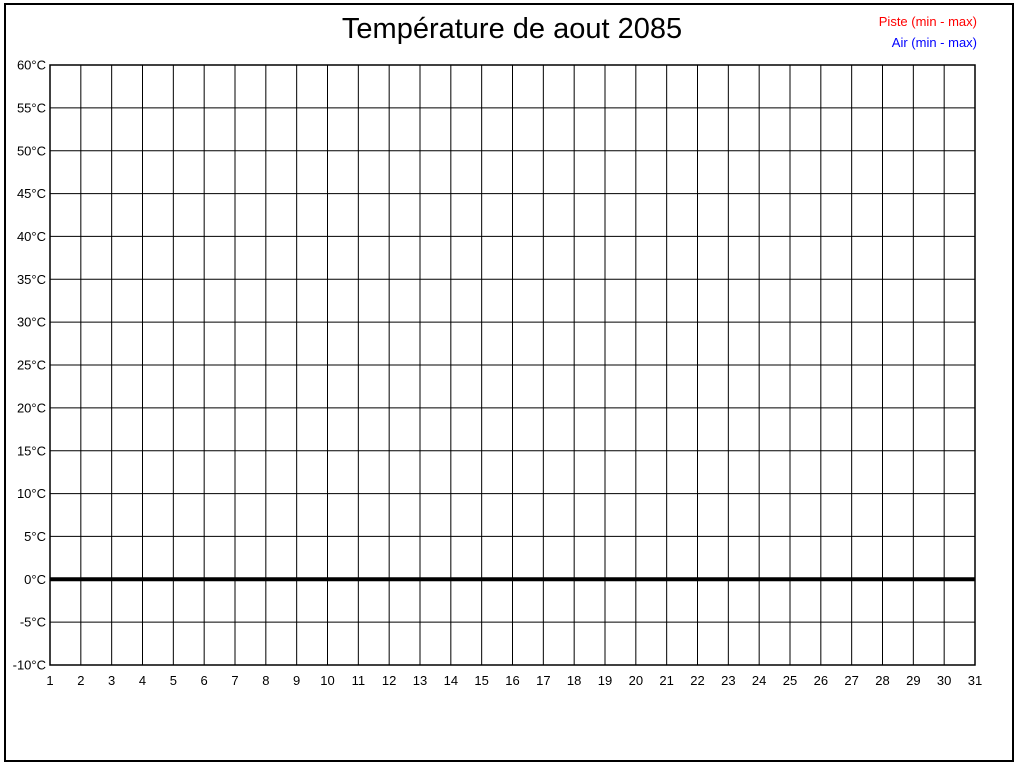  I want to click on x-tick-label: 25, so click(790, 680).